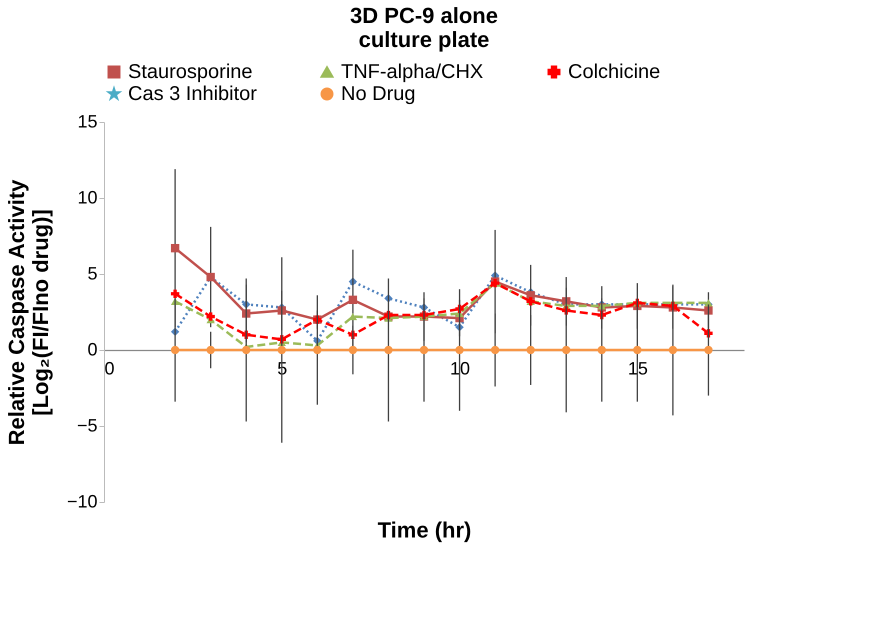 The height and width of the screenshot is (626, 888). Describe the element at coordinates (190, 72) in the screenshot. I see `legend-label: Staurosporine` at that location.